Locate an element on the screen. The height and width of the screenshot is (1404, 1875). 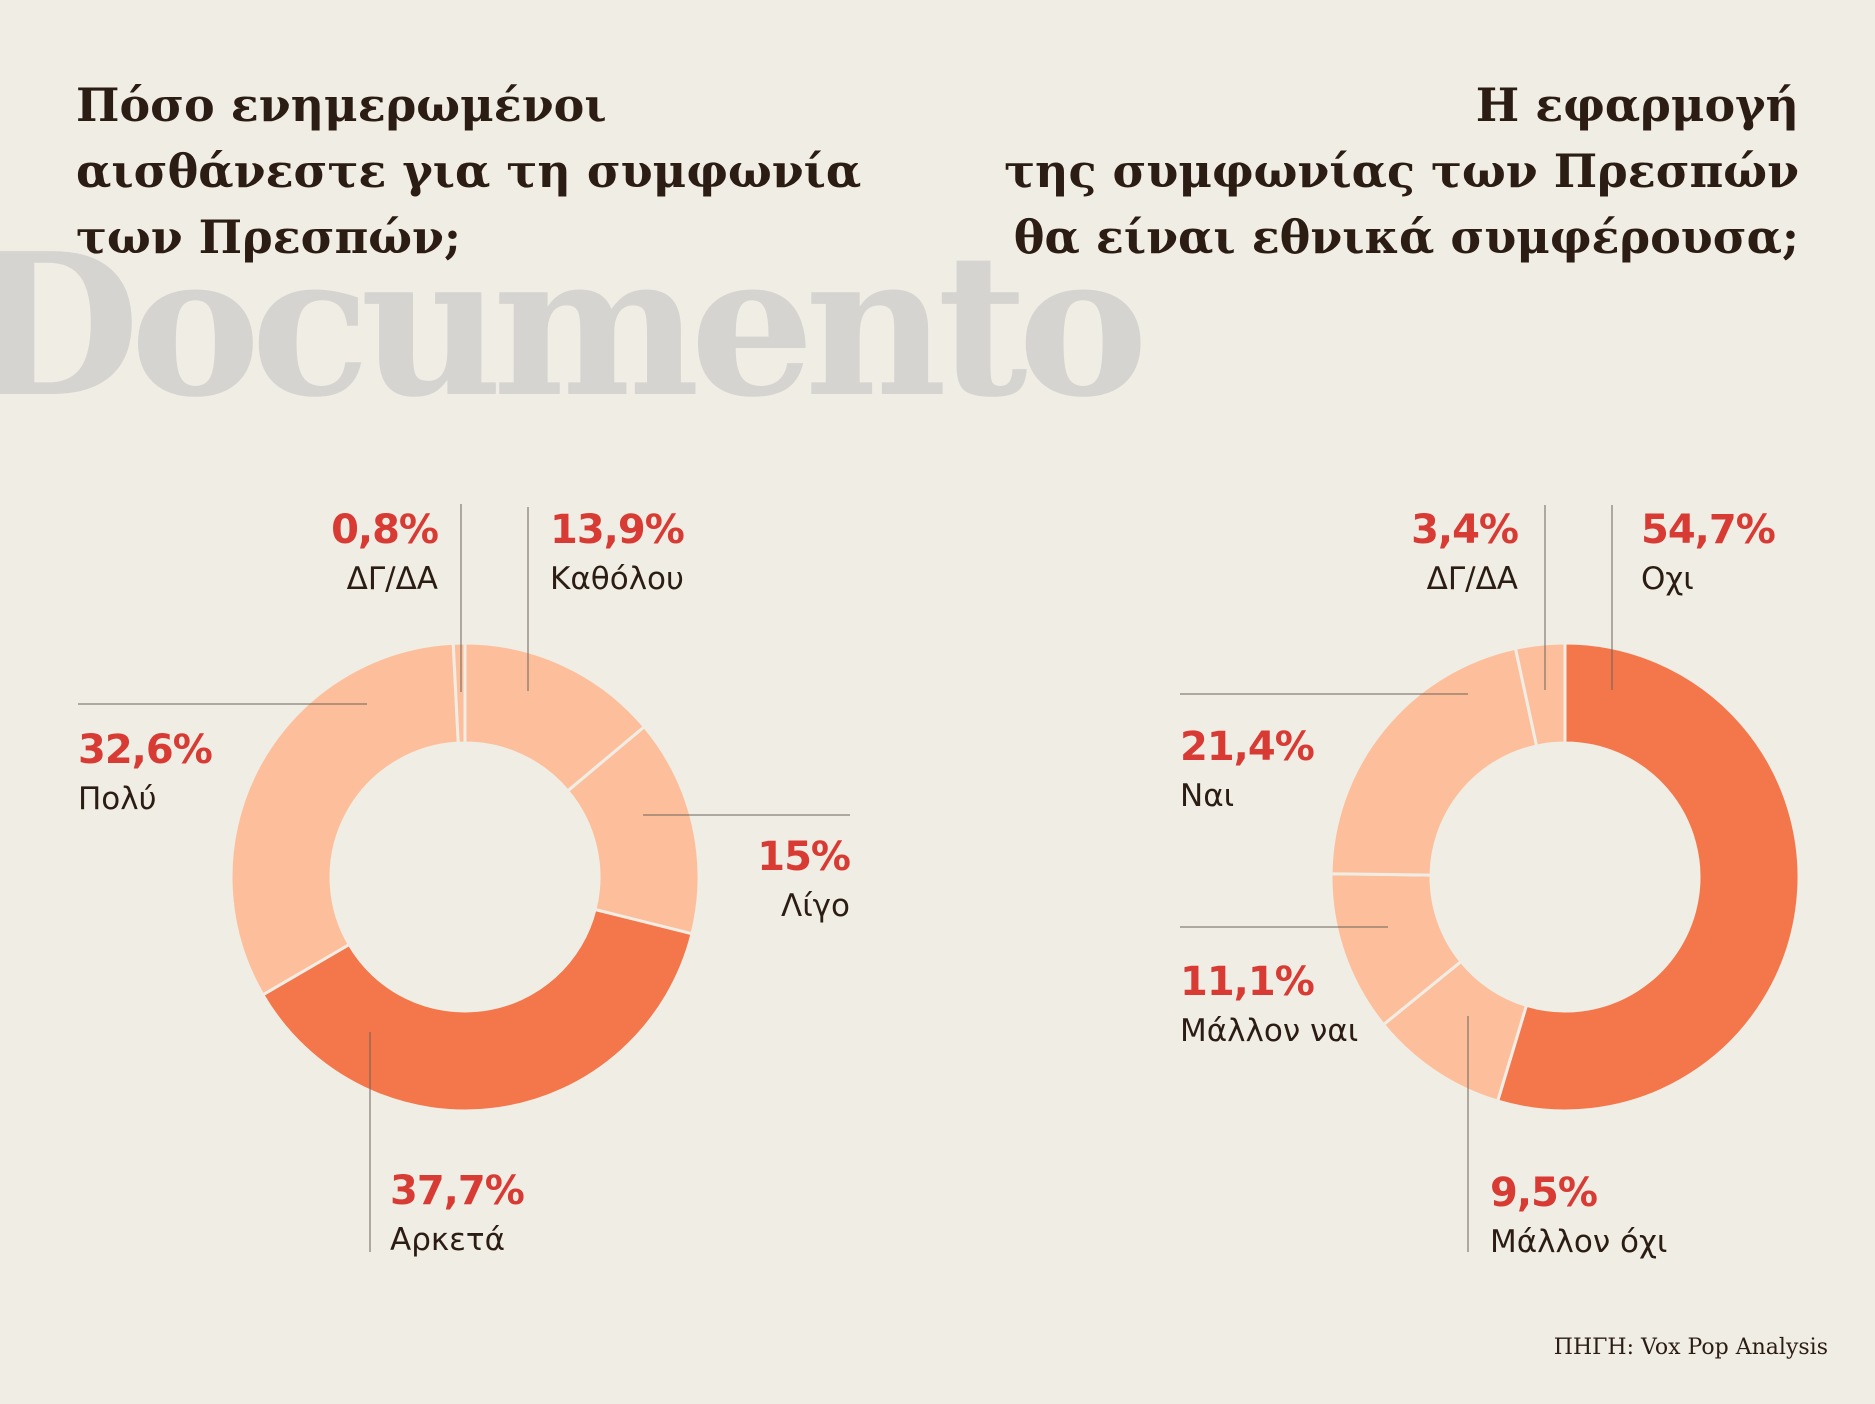
title-left-line-2: αισθάνεστε για τη συμφωνία is located at coordinates (469, 171).